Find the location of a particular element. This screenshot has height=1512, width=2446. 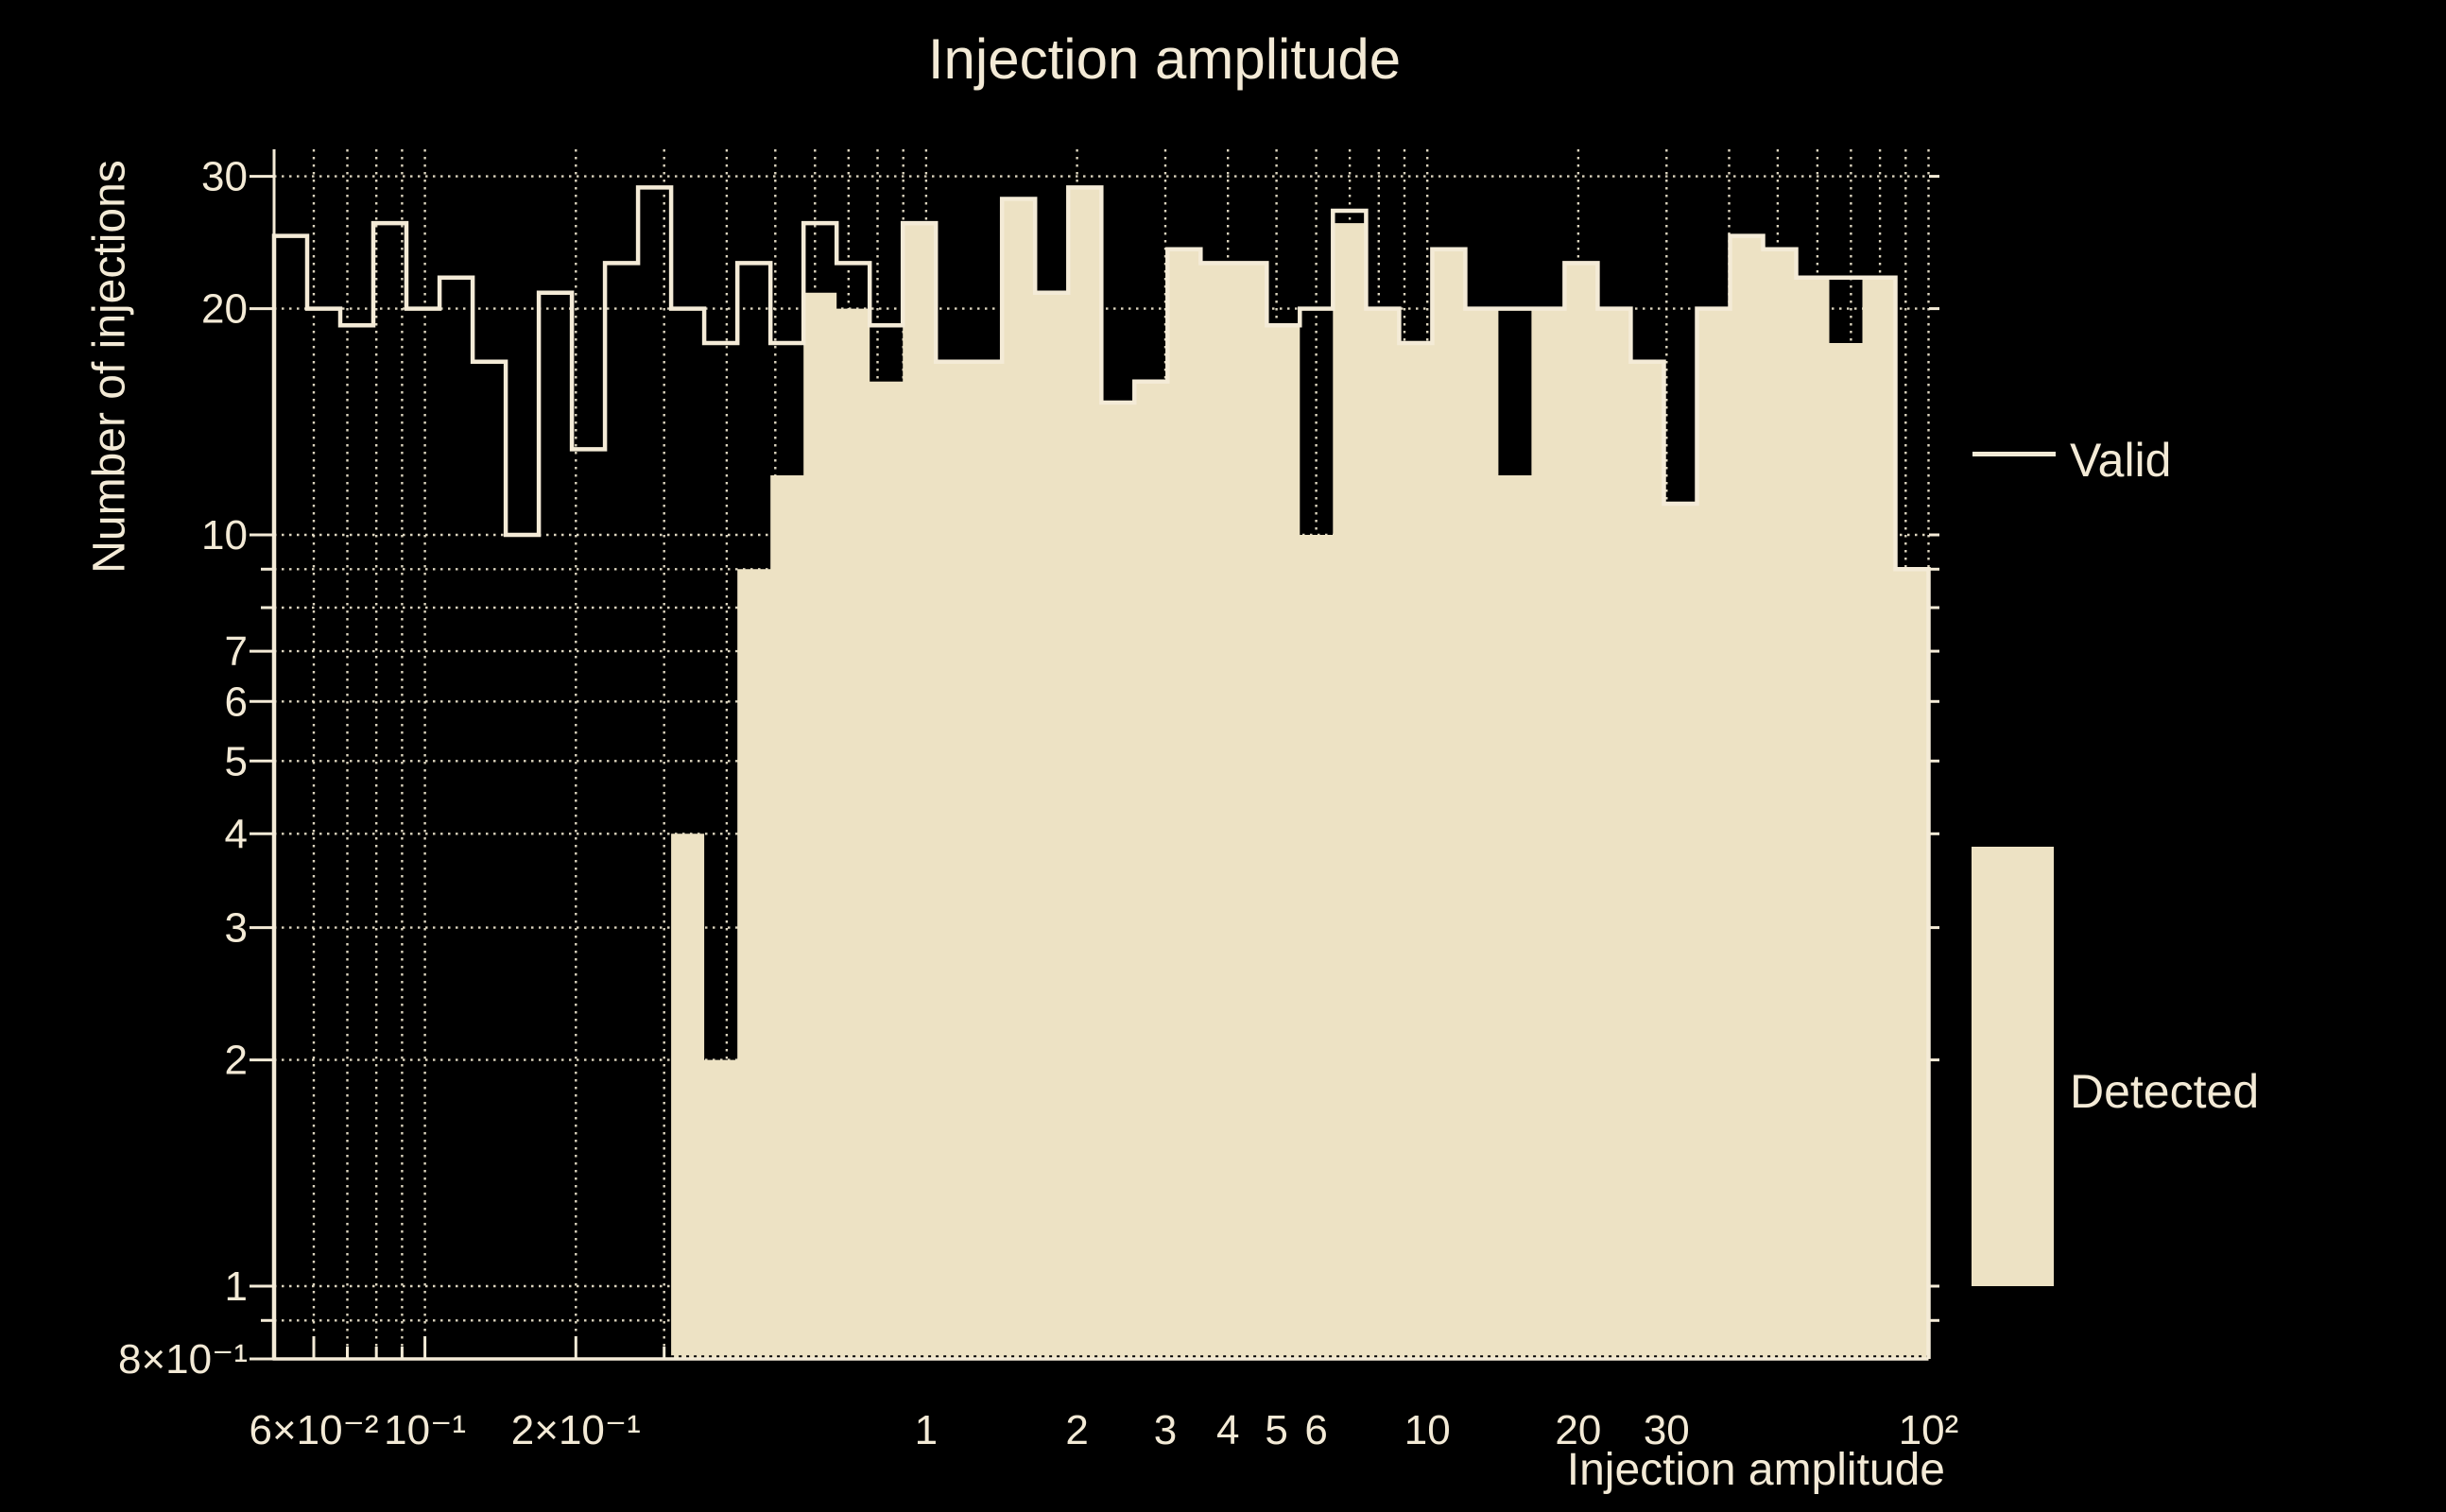

x-tick-label: 20 is located at coordinates (1578, 1430).